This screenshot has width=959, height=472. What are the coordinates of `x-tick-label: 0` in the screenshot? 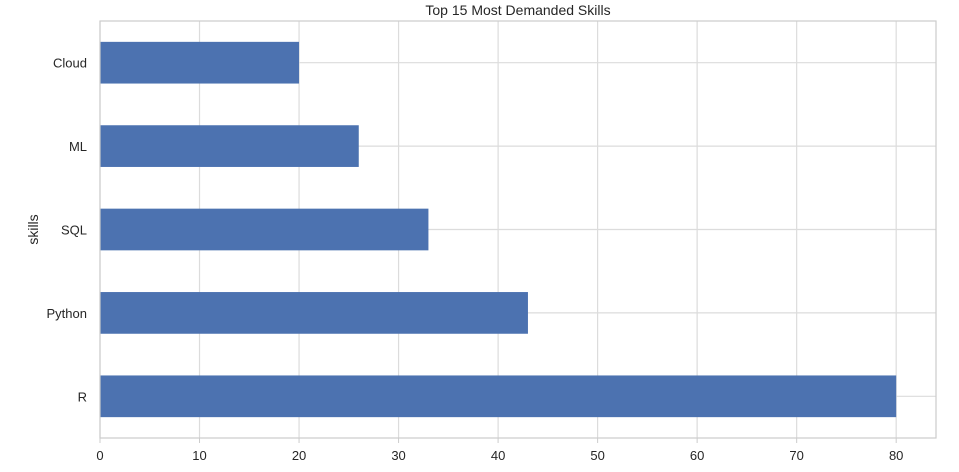 It's located at (99, 455).